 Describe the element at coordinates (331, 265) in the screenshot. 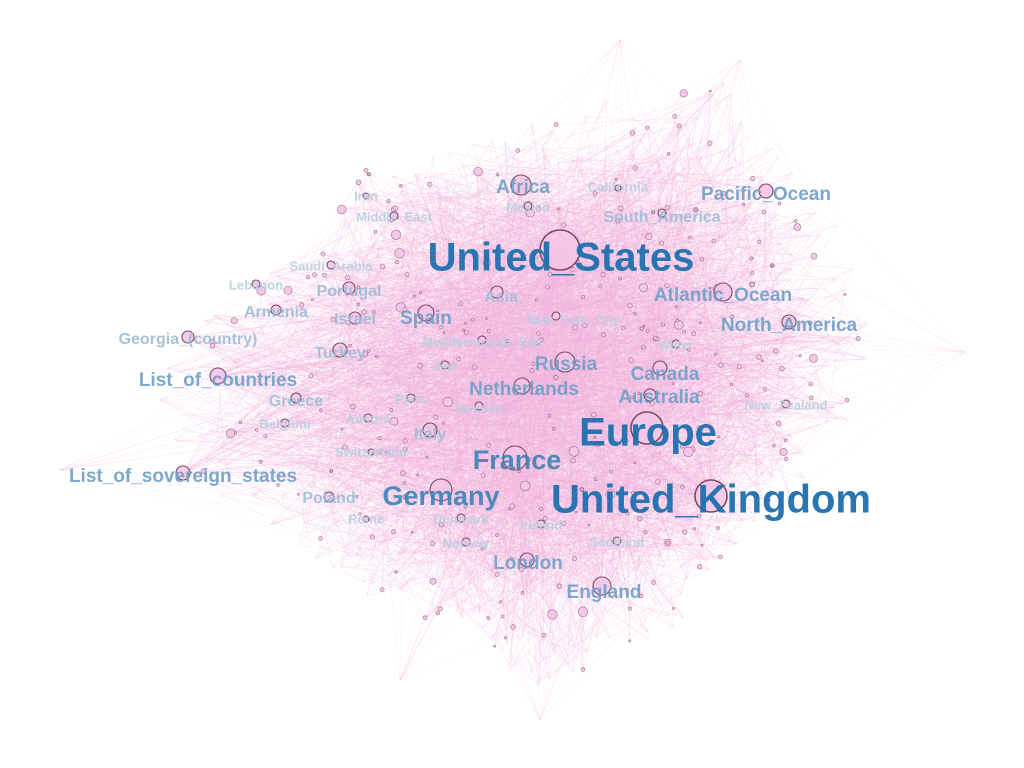

I see `node-saudi-arabia` at that location.